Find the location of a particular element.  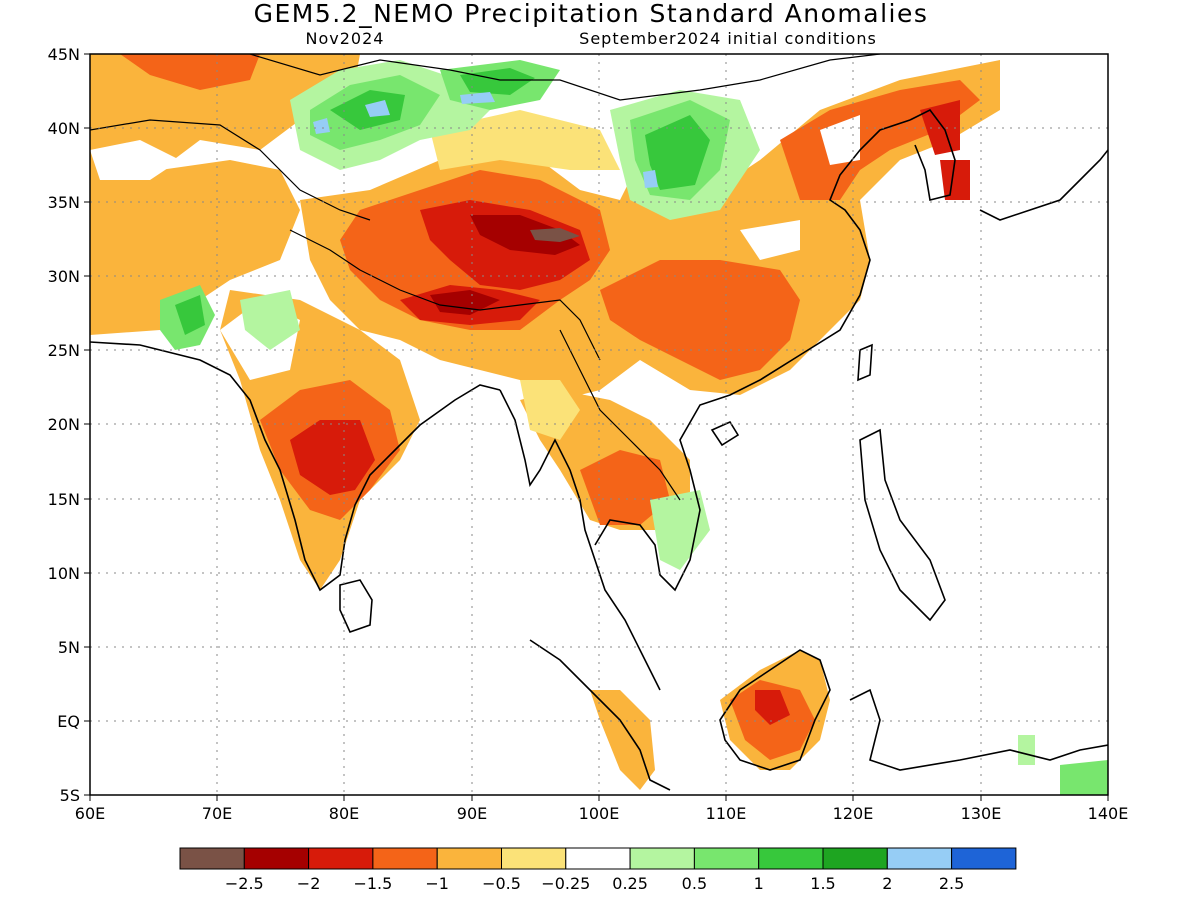

longitude-labels: 60E 70E 80E 90E 100E 110E 120E 130E 140E is located at coordinates (602, 813).